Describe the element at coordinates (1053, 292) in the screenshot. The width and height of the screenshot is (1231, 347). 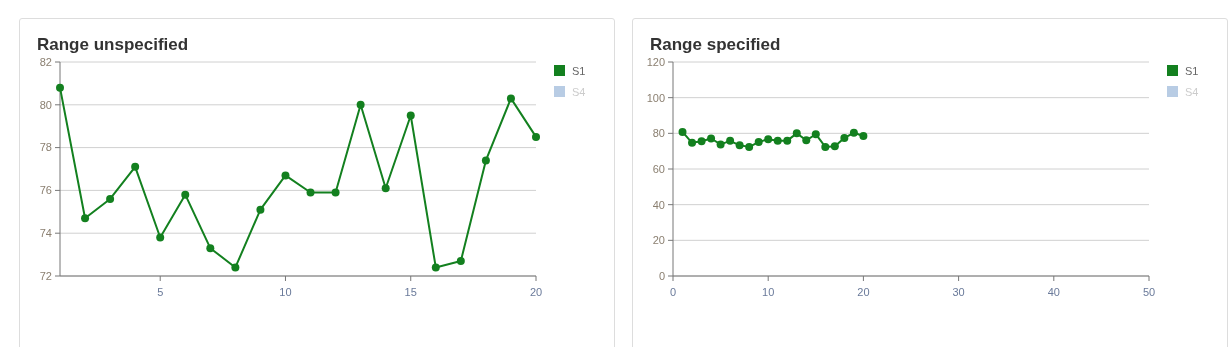
I see `x-tick-label: 40` at that location.